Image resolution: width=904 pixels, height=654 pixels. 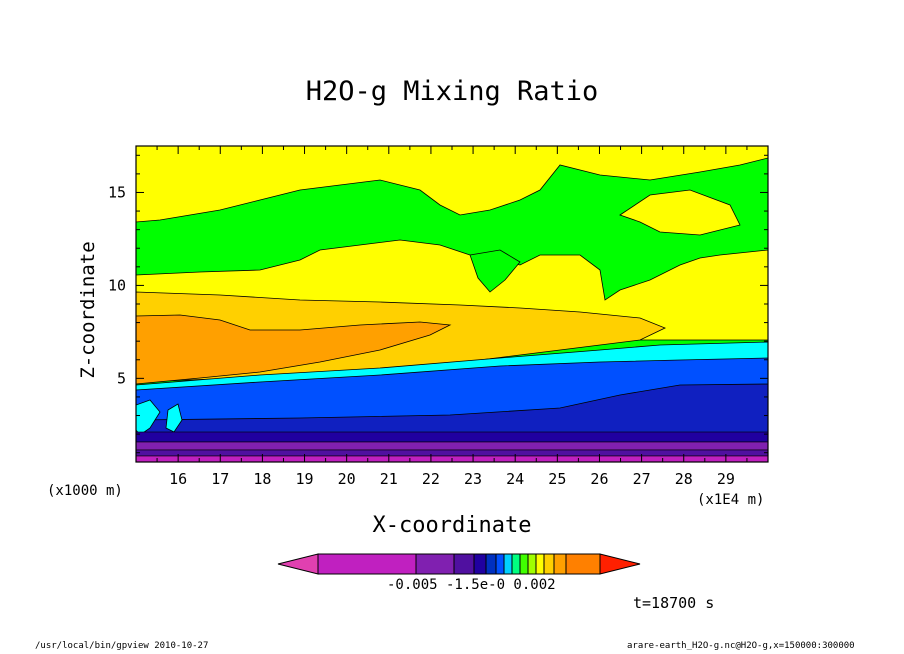 What do you see at coordinates (471, 585) in the screenshot?
I see `colorbar-tick-labels: -0.005 -1.5e-0 0.002` at bounding box center [471, 585].